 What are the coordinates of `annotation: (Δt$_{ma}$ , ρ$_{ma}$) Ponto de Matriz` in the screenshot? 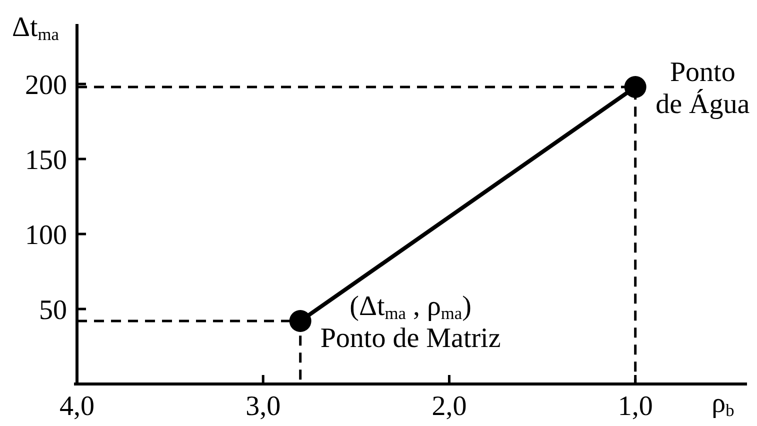 It's located at (410, 322).